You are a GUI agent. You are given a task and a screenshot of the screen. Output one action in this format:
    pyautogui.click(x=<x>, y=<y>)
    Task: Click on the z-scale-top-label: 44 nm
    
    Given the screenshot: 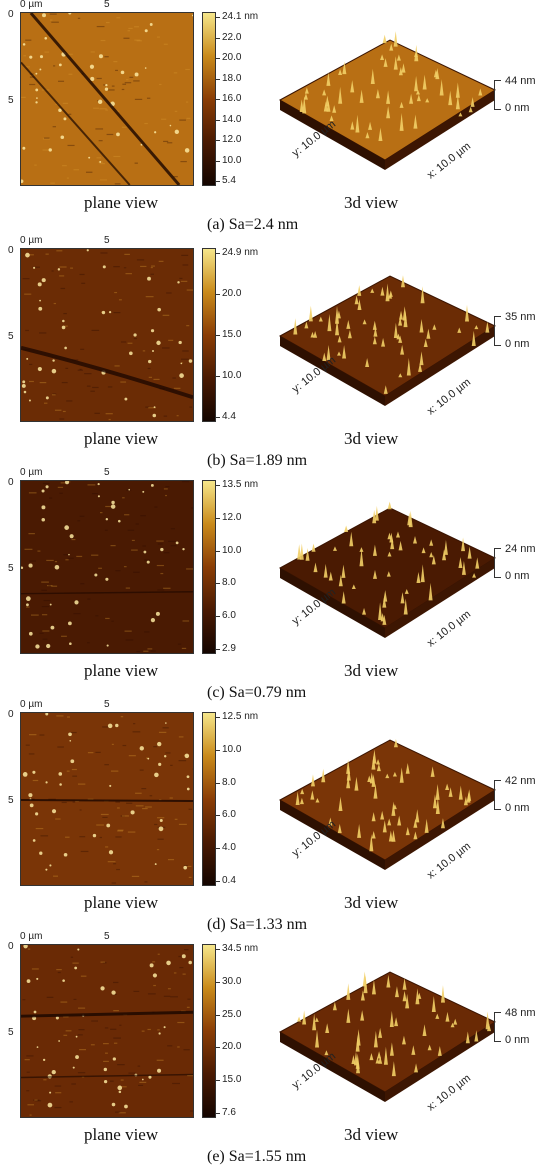 What is the action you would take?
    pyautogui.click(x=520, y=81)
    